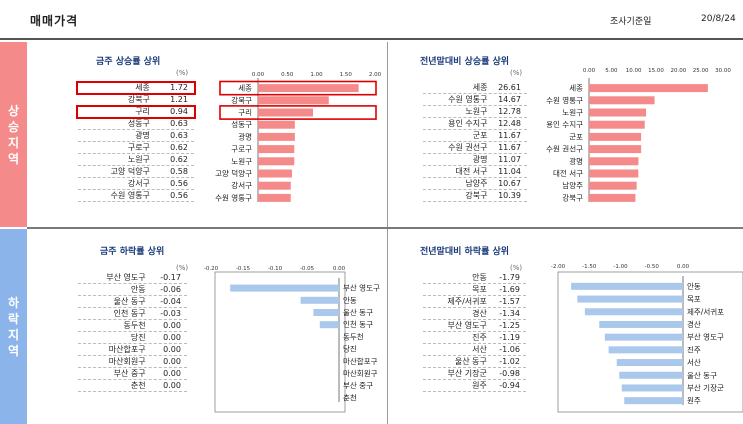 The height and width of the screenshot is (424, 743). Describe the element at coordinates (132, 362) in the screenshot. I see `table-row: 마산회원구 0.00` at that location.